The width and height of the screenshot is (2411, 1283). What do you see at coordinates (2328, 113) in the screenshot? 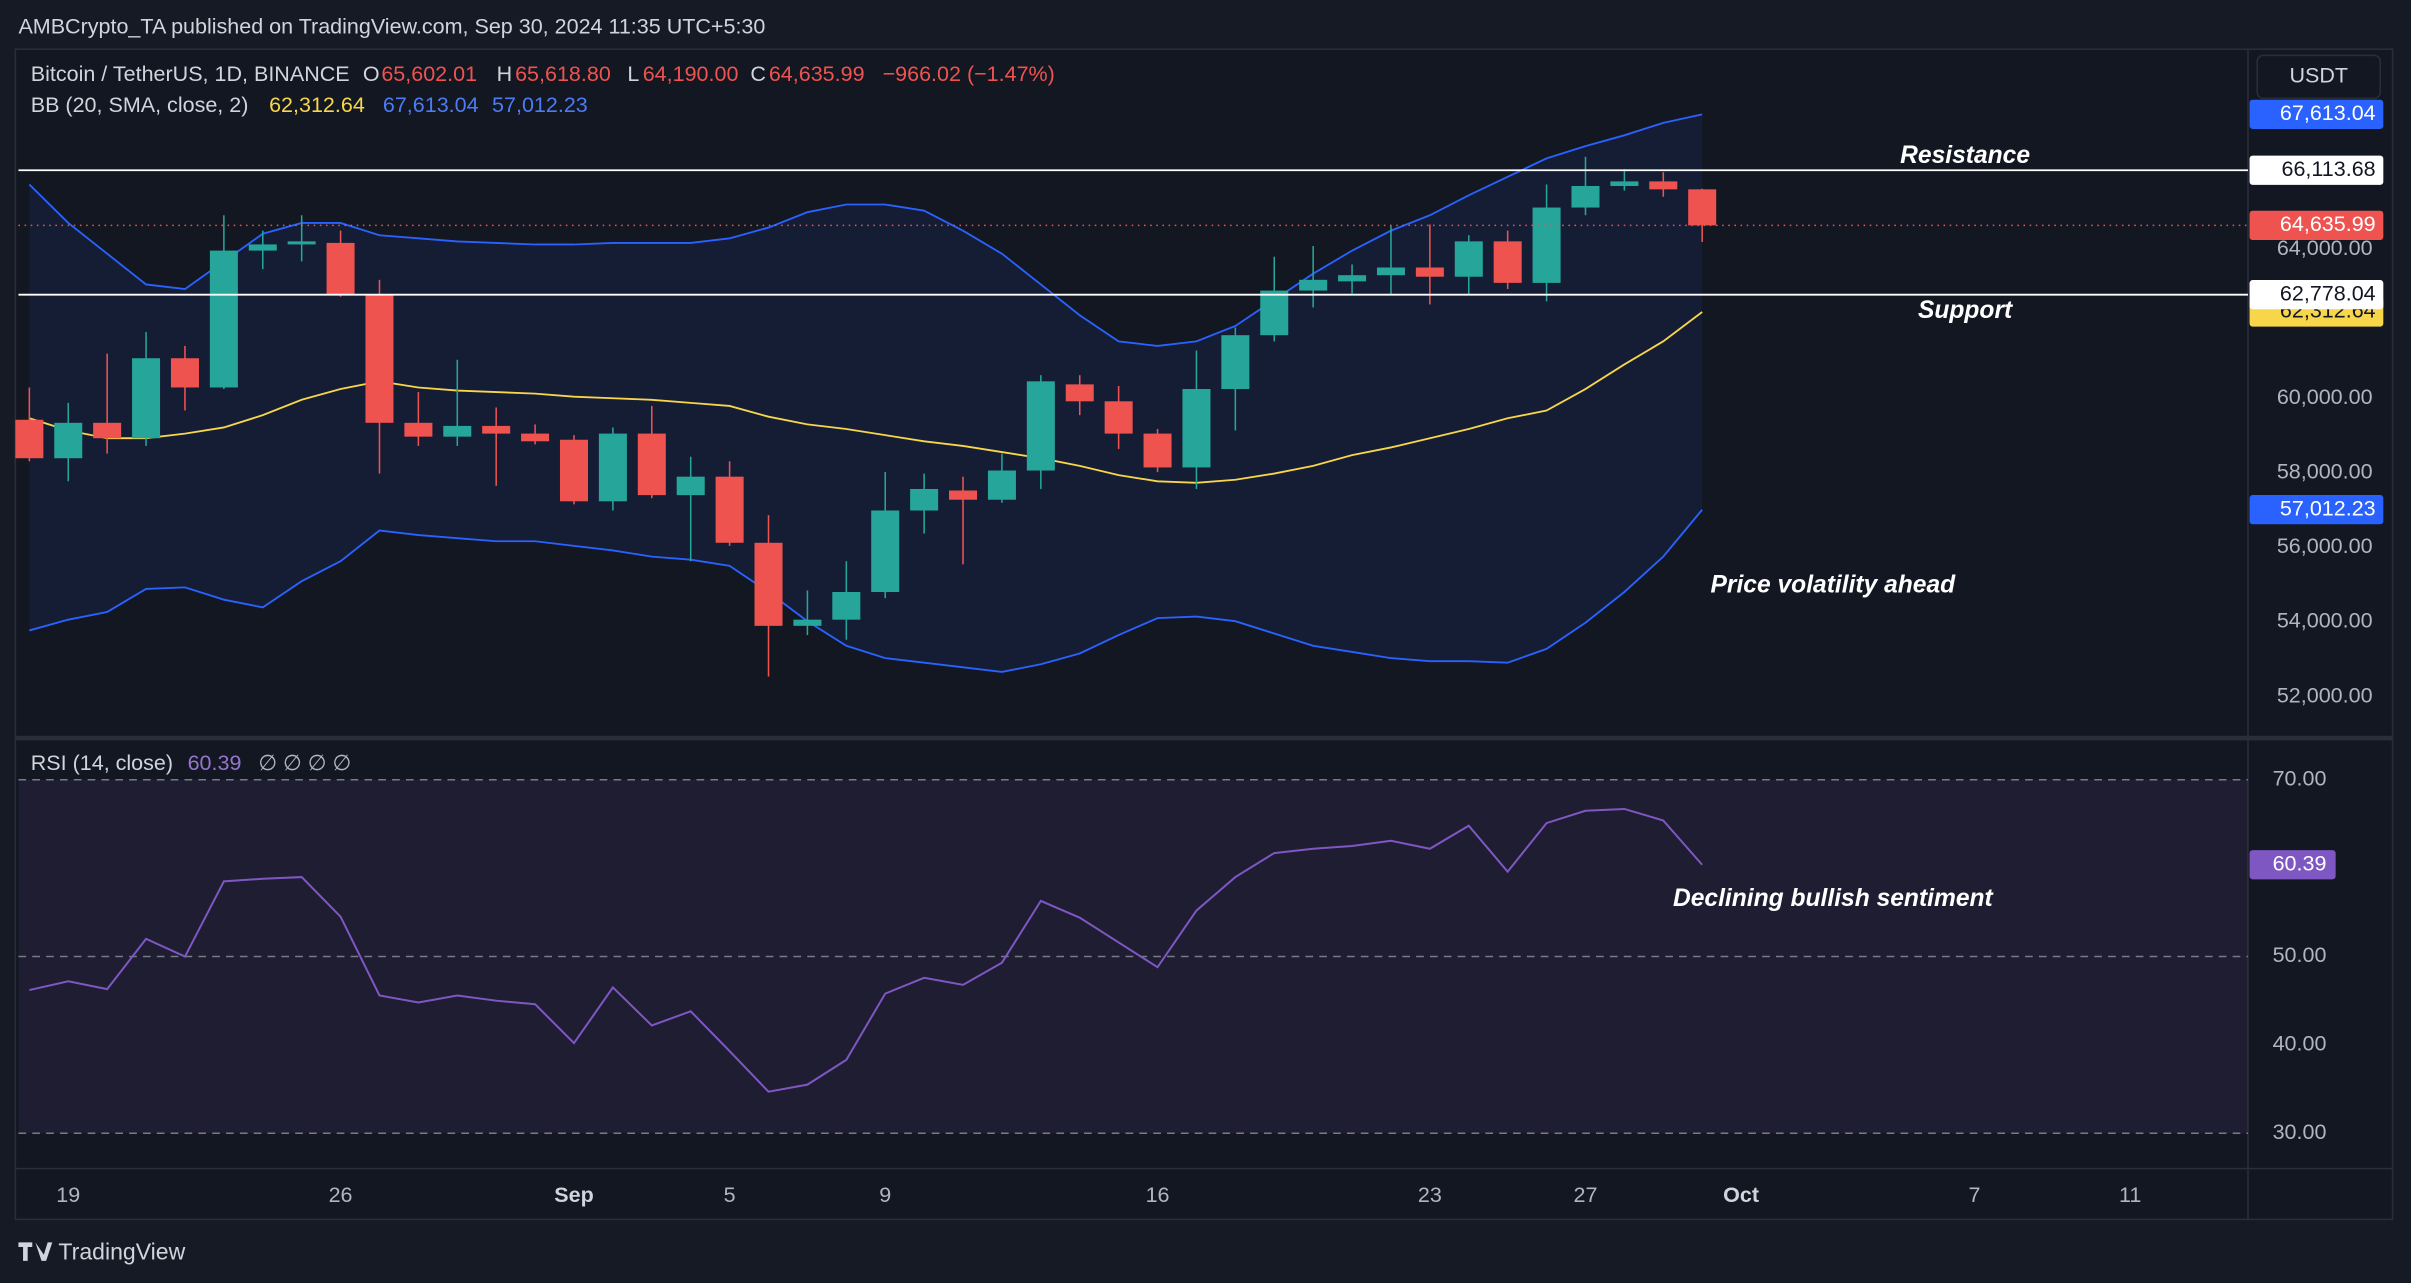
I see `badge-label: 67,613.04` at bounding box center [2328, 113].